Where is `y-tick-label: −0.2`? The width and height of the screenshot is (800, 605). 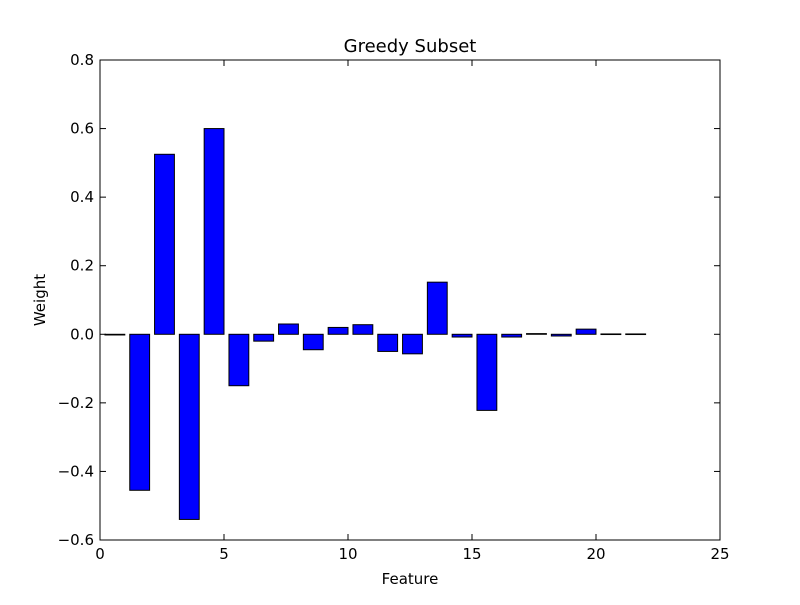 y-tick-label: −0.2 is located at coordinates (76, 403).